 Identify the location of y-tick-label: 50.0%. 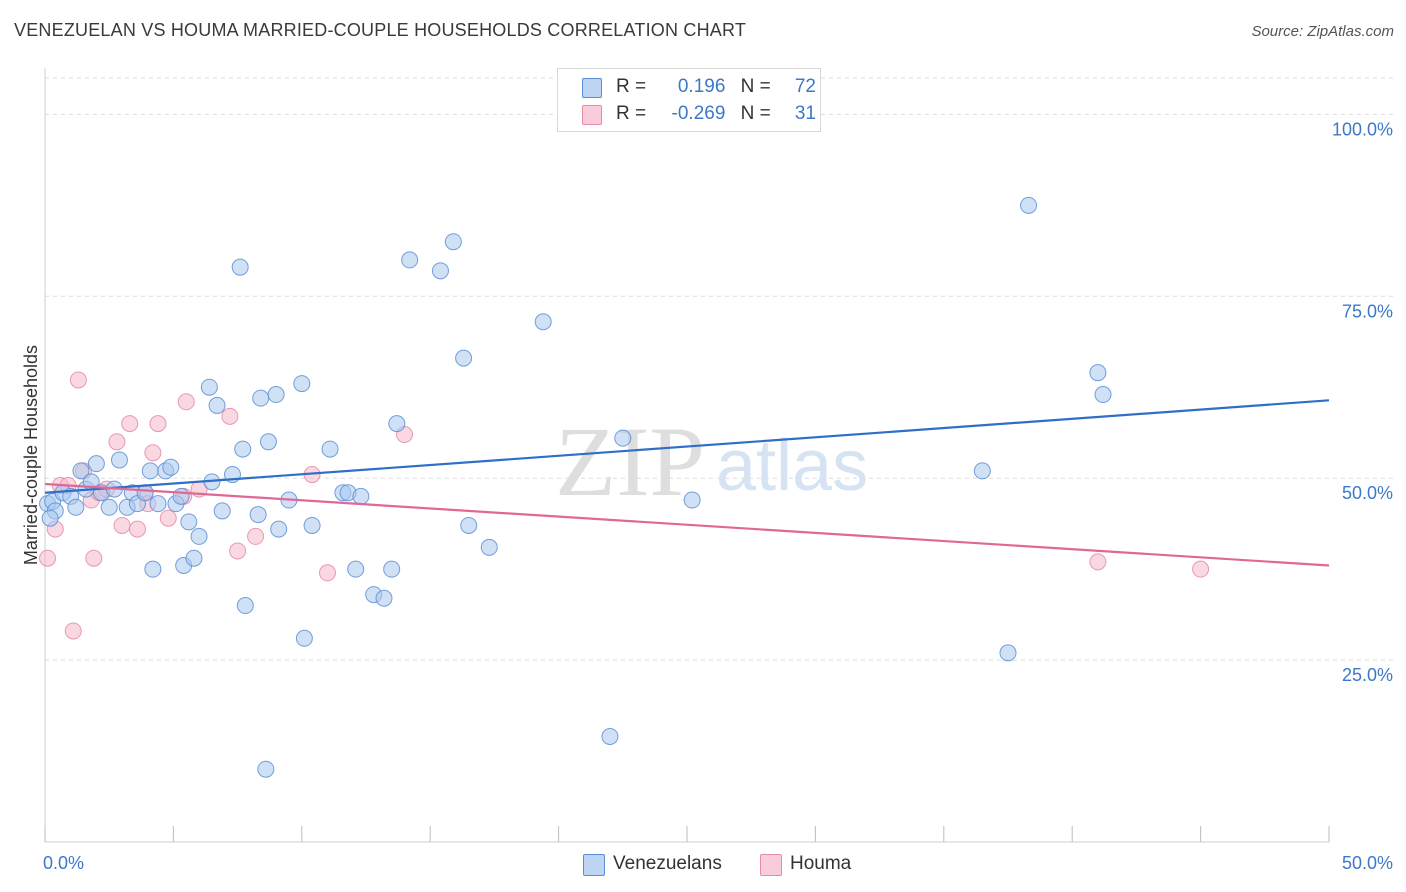
(1367, 493).